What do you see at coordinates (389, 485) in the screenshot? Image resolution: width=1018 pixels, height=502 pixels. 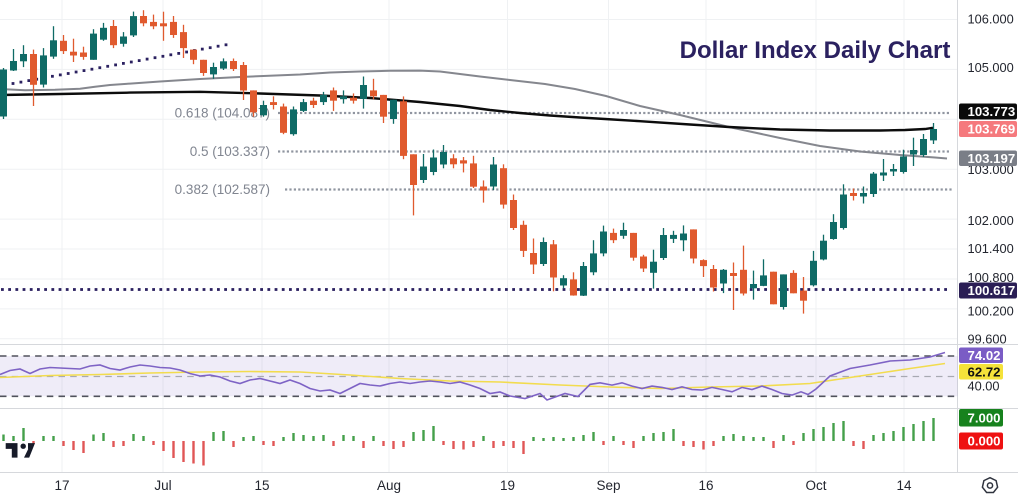 I see `svg-text: Aug` at bounding box center [389, 485].